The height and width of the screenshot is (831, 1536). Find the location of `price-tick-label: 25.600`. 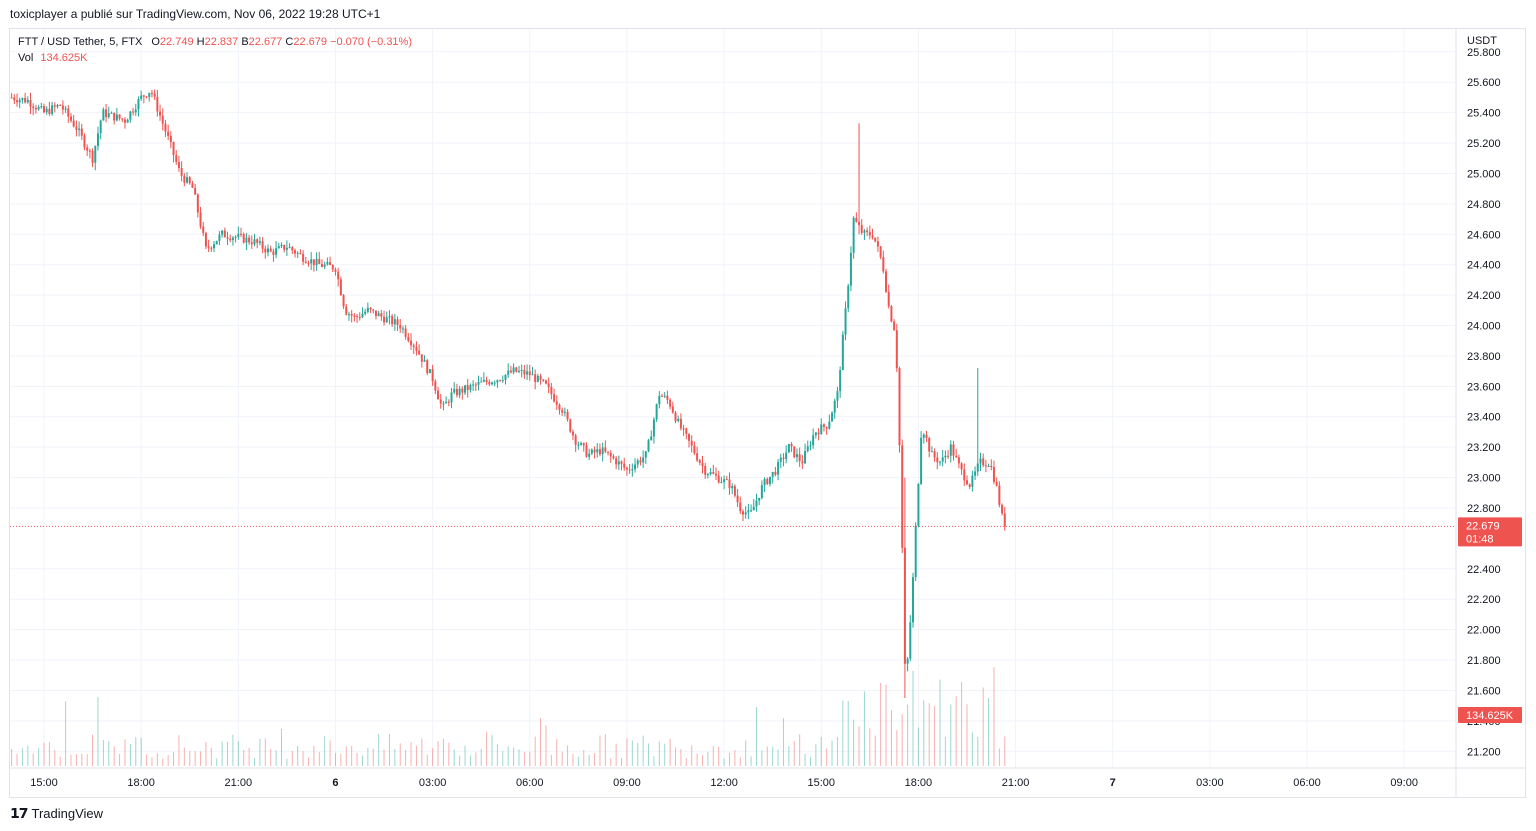

price-tick-label: 25.600 is located at coordinates (1484, 83).